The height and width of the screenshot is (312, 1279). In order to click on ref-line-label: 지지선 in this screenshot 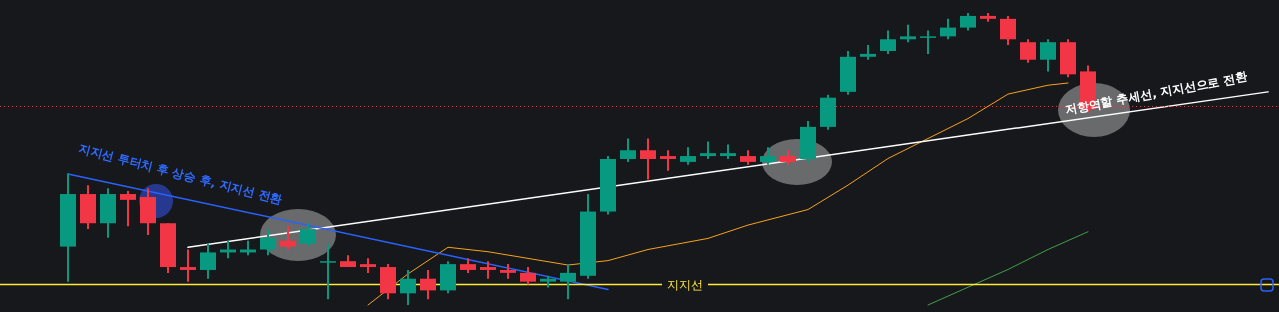, I will do `click(685, 284)`.